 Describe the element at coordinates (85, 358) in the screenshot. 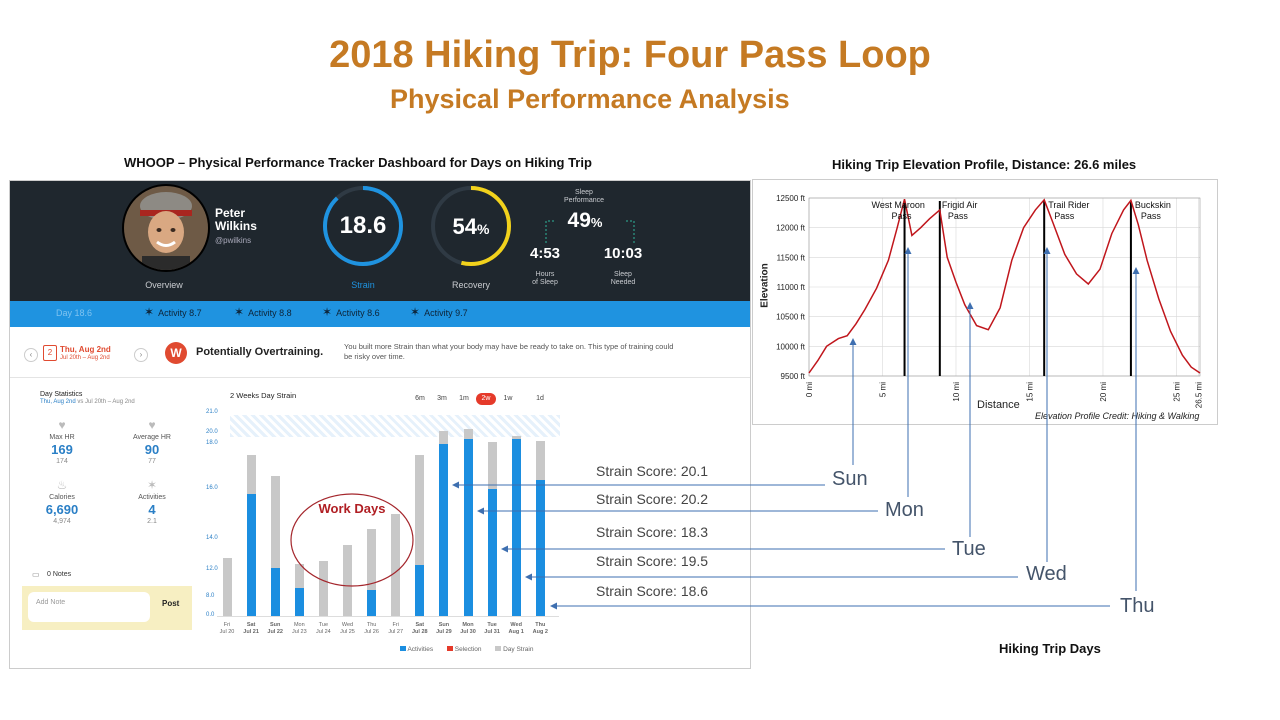

I see `alert-date-range: Jul 20th – Aug 2nd` at that location.